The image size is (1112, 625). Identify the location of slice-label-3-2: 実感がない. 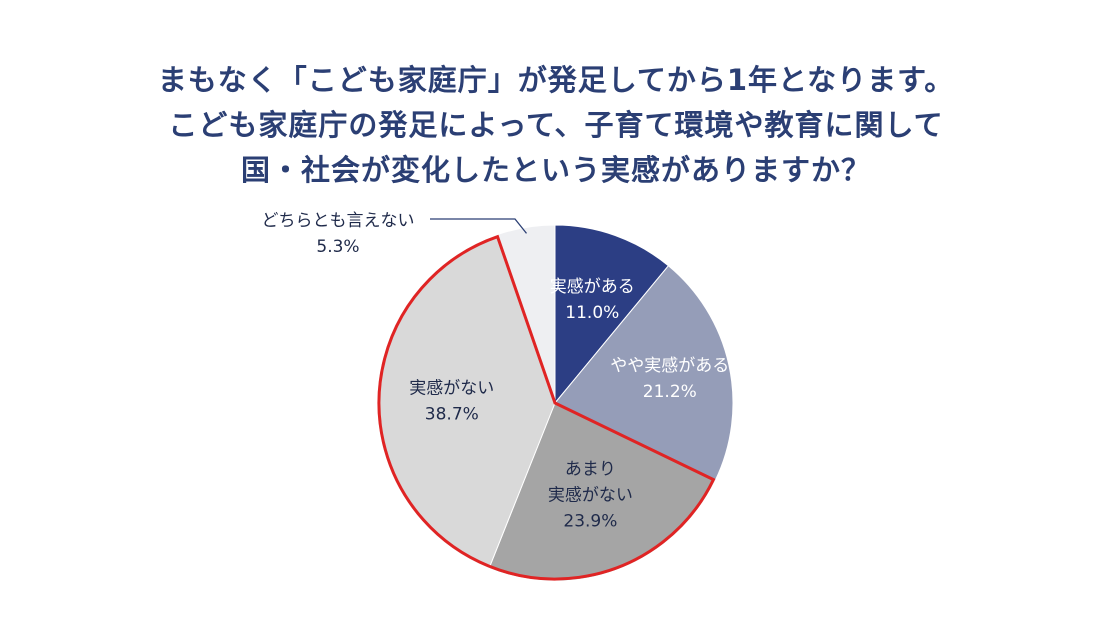
(590, 495).